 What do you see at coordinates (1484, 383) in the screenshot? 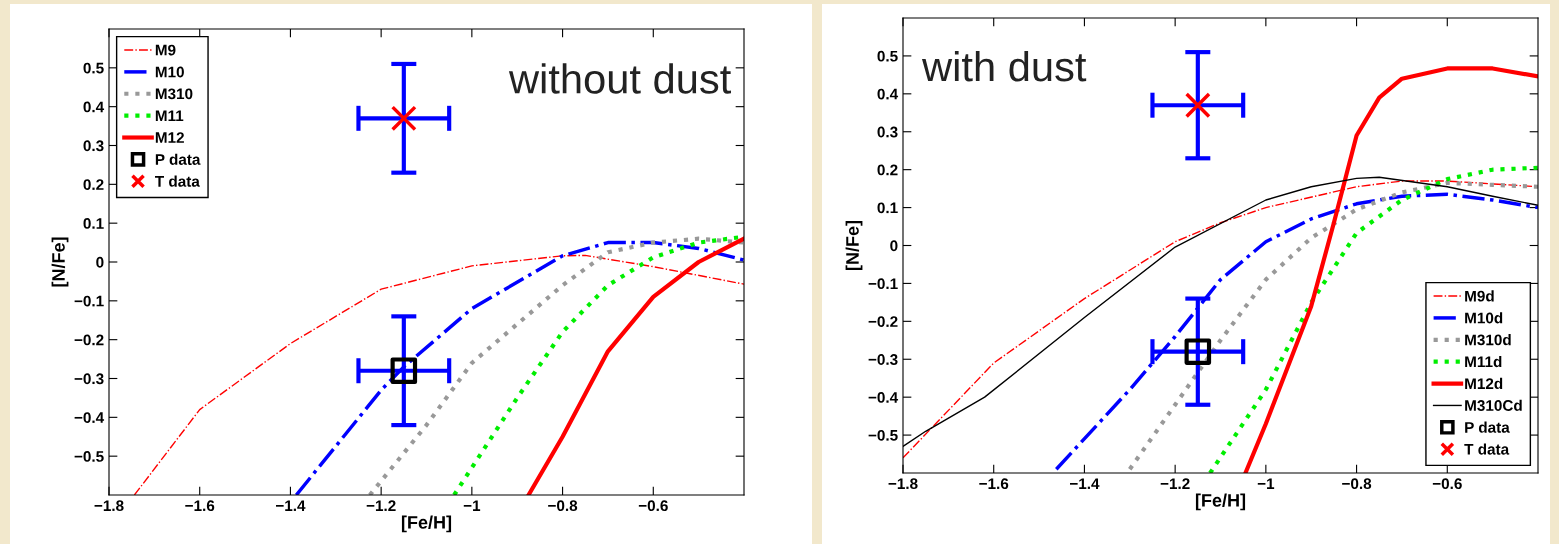
I see `legend-label: M12d` at bounding box center [1484, 383].